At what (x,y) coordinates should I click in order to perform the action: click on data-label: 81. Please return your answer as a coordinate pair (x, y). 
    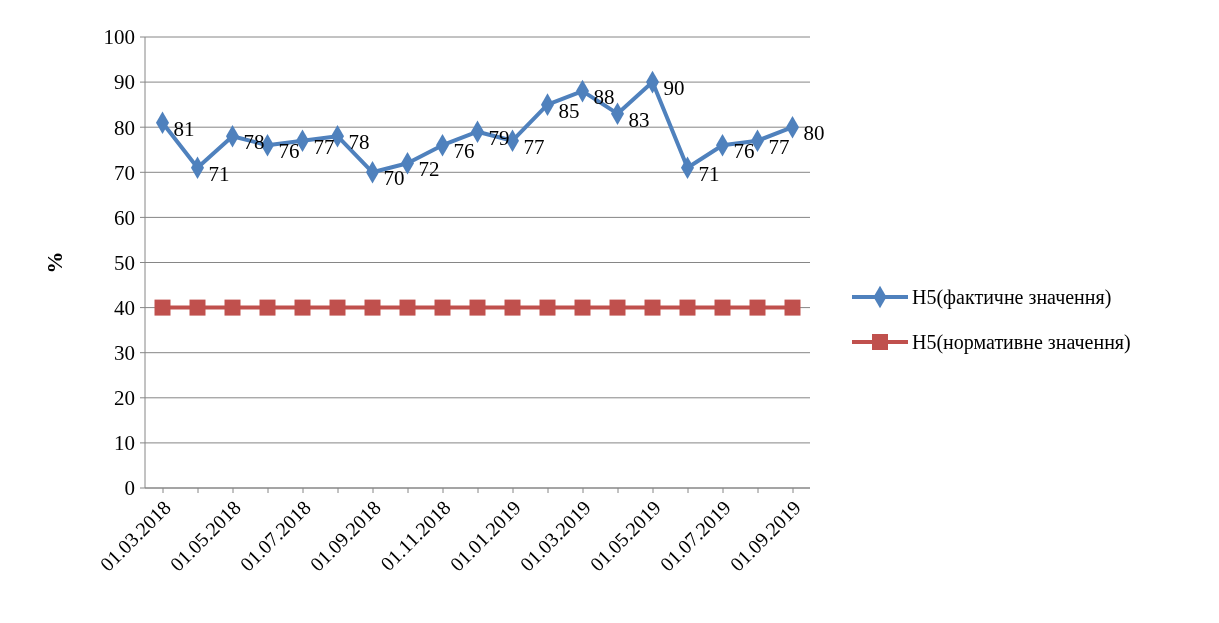
    Looking at the image, I should click on (184, 128).